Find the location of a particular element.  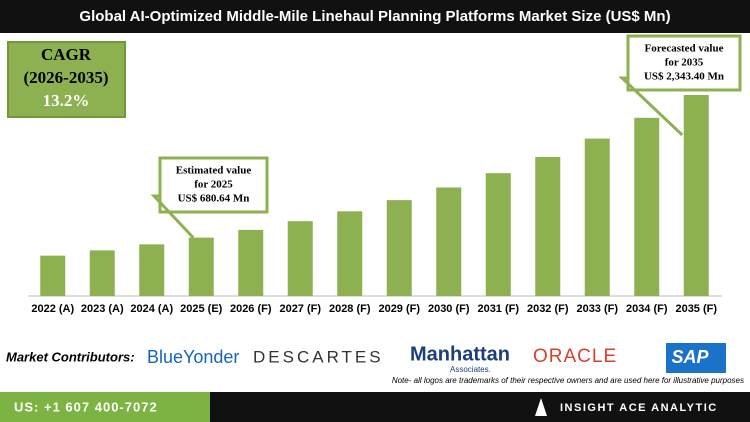

footer-left is located at coordinates (105, 407).